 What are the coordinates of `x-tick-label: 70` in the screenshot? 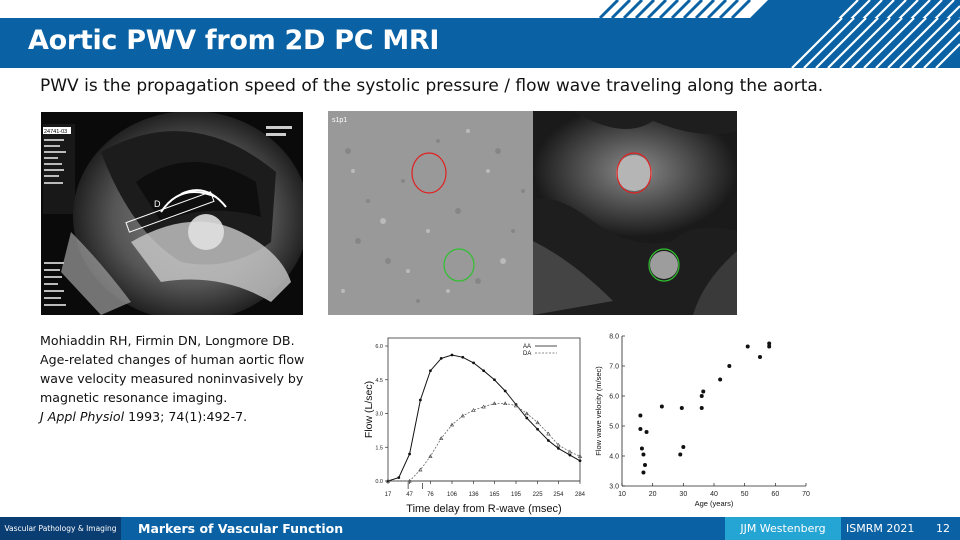 It's located at (806, 494).